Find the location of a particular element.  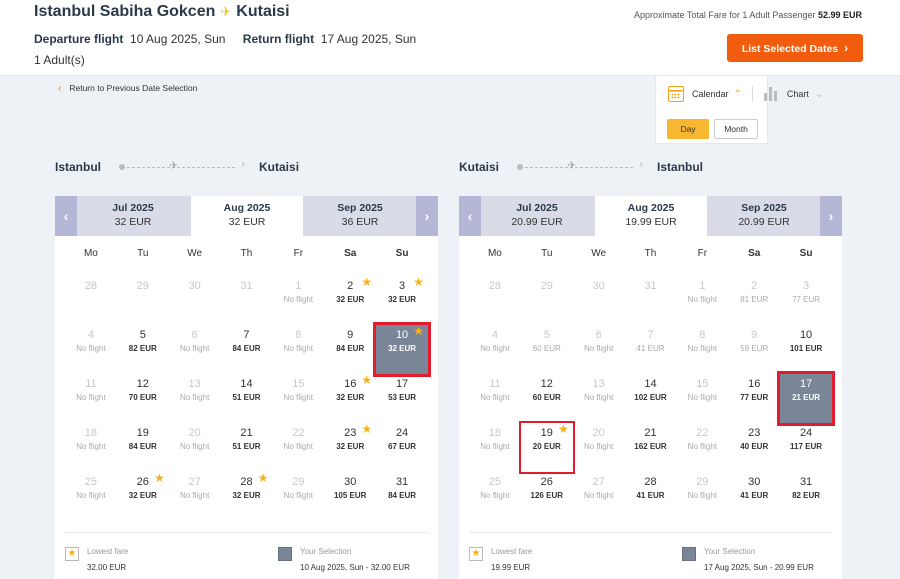

day-cell: 9 84 EUR is located at coordinates (350, 349).